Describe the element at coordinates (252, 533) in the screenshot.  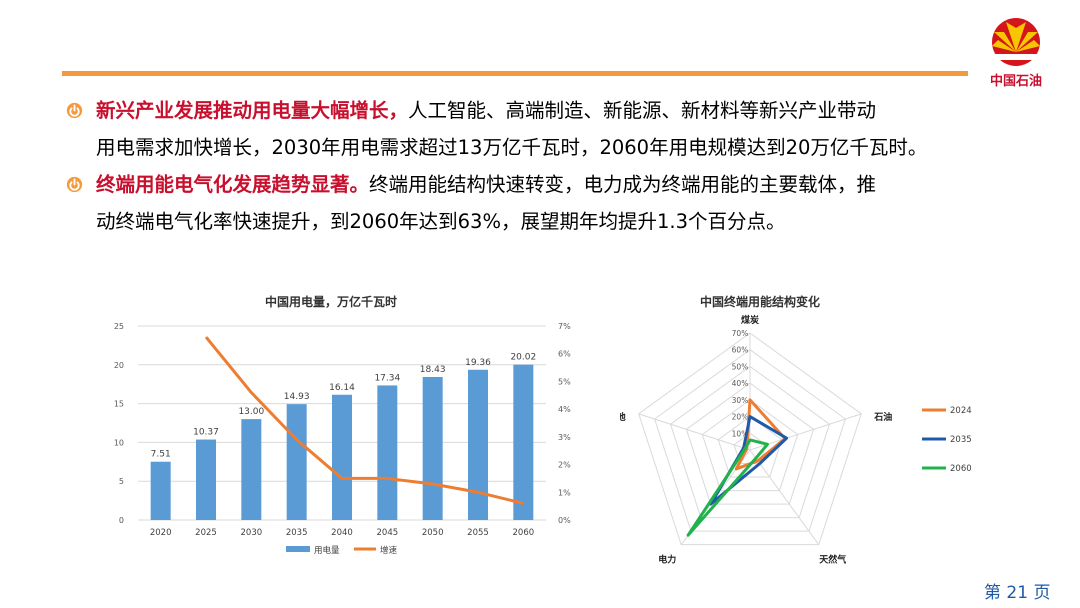
I see `x-tick-label: 2030` at that location.